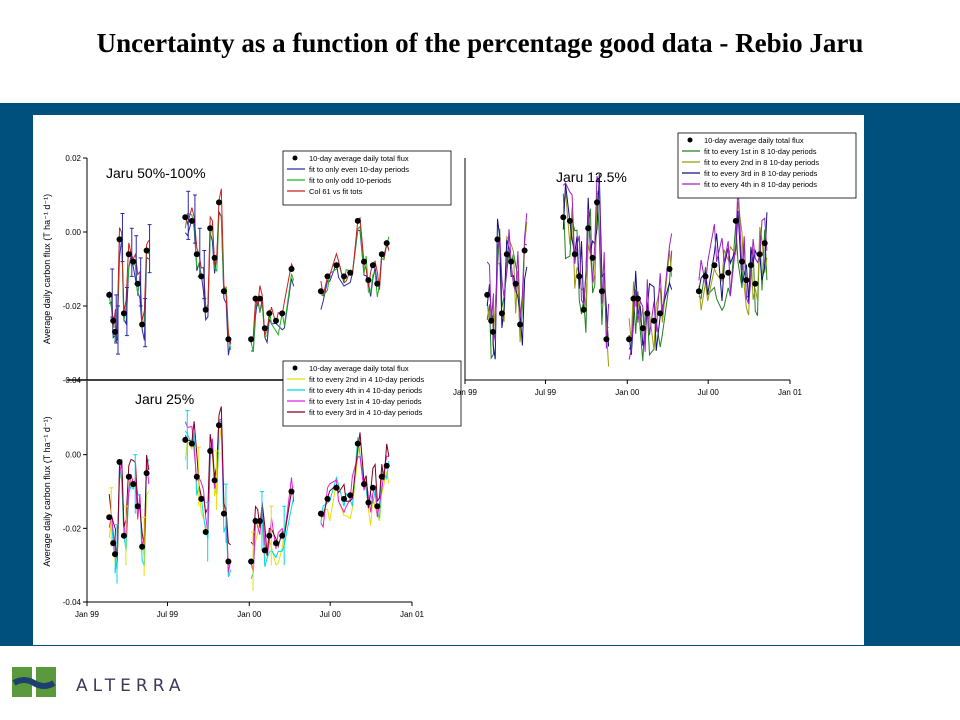 This screenshot has width=960, height=720. I want to click on legend-marker, so click(295, 368).